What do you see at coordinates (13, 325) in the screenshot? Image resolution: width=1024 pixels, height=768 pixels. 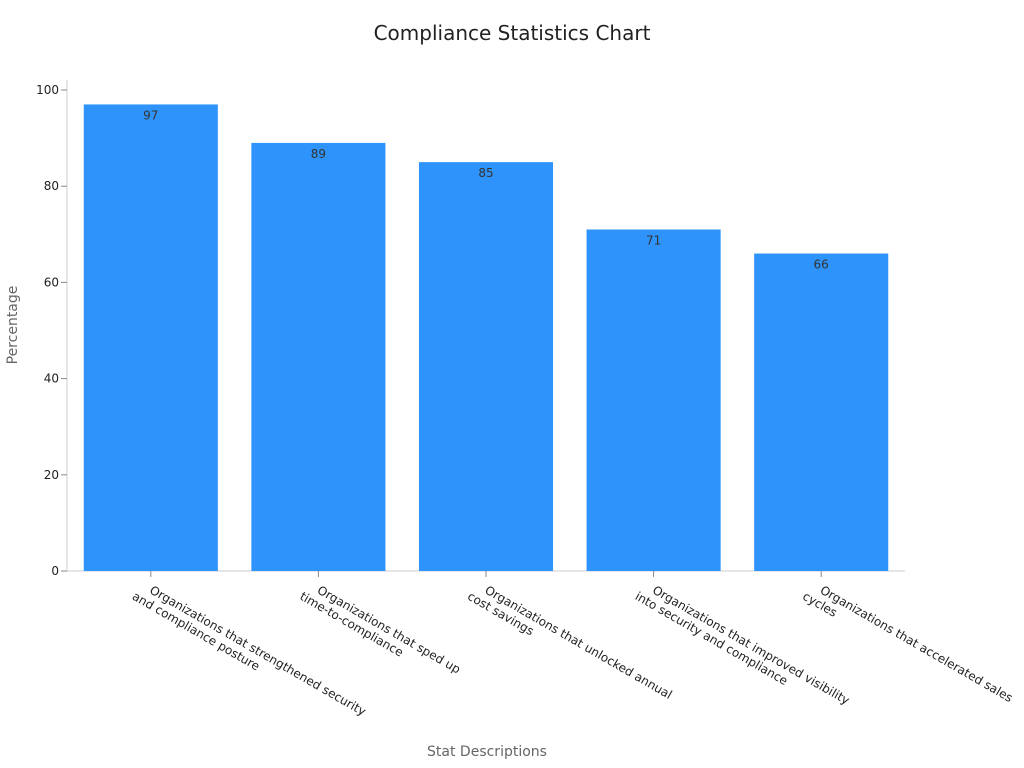 I see `y-axis-label: Percentage` at bounding box center [13, 325].